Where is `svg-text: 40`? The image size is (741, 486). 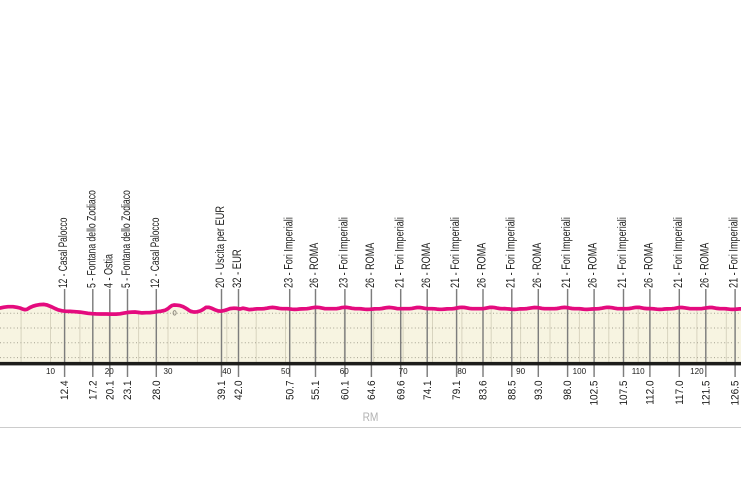
svg-text: 40 is located at coordinates (226, 371).